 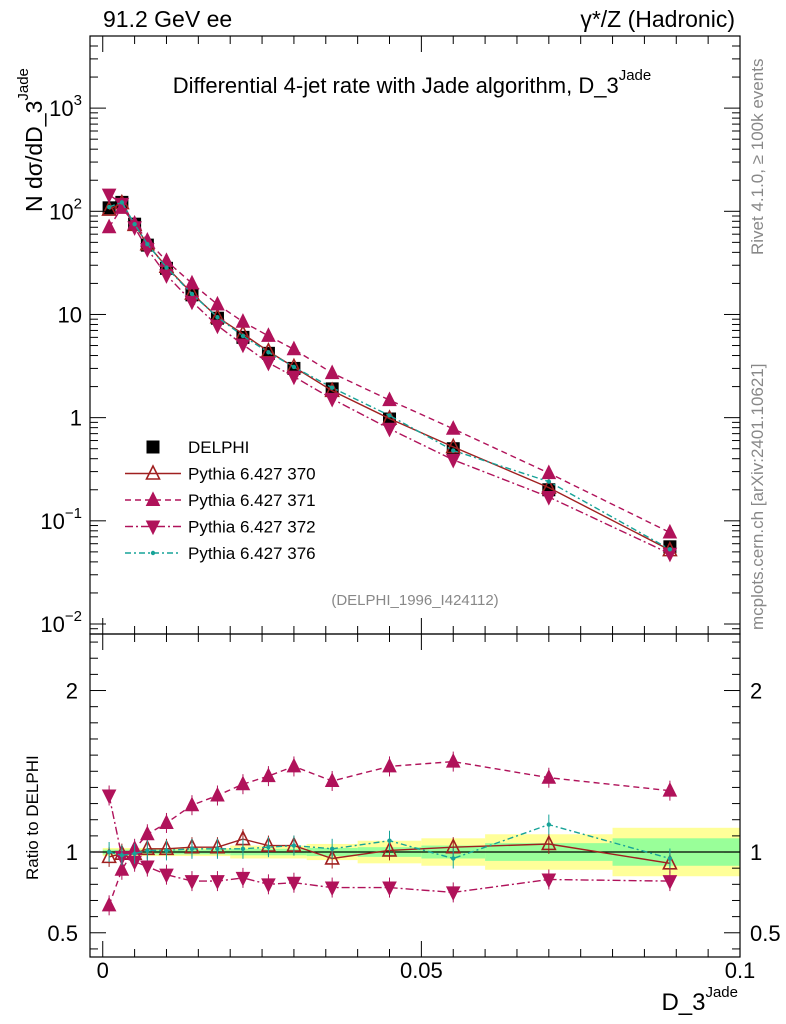 I want to click on ratio-y-tick-label-right: 1, so click(x=756, y=852).